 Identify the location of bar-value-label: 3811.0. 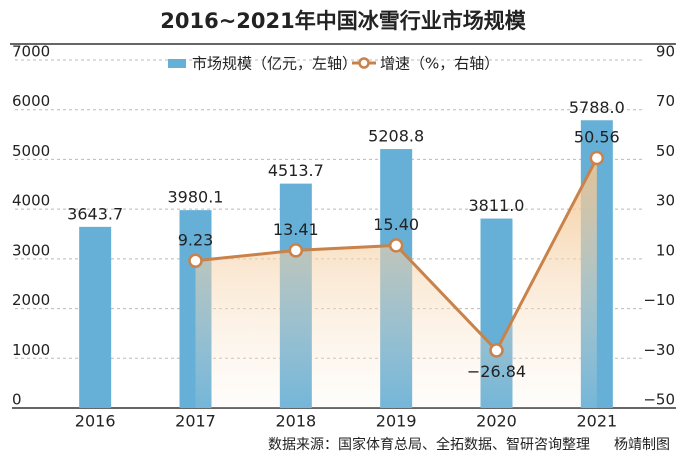
(497, 205).